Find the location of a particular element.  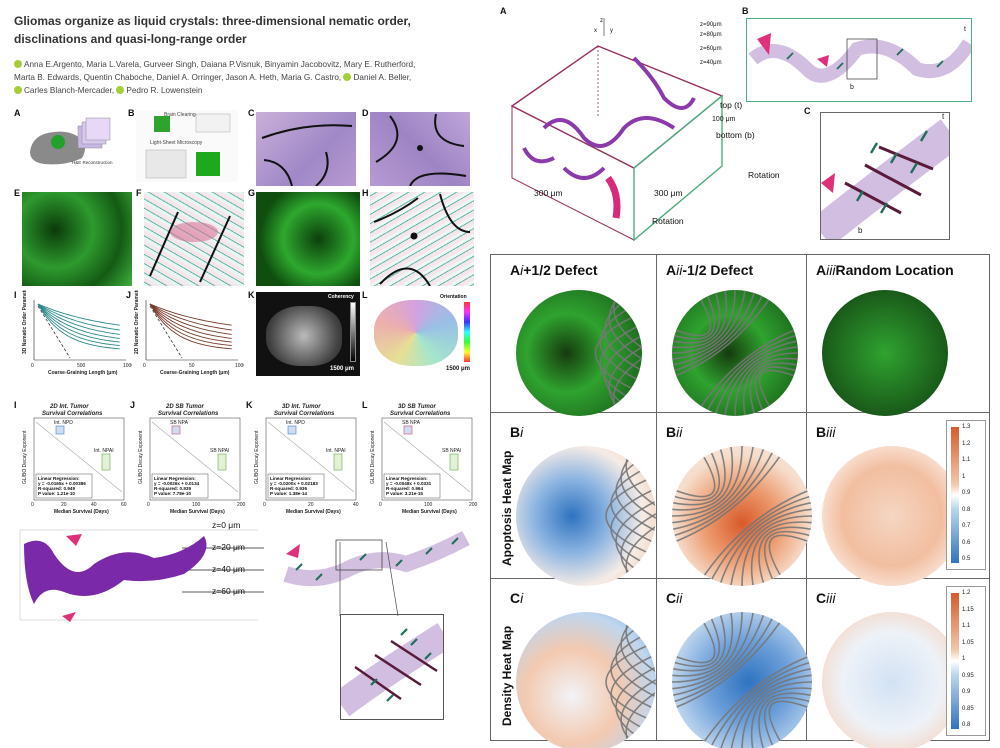

rotation-label-2: Rotation is located at coordinates (764, 175).